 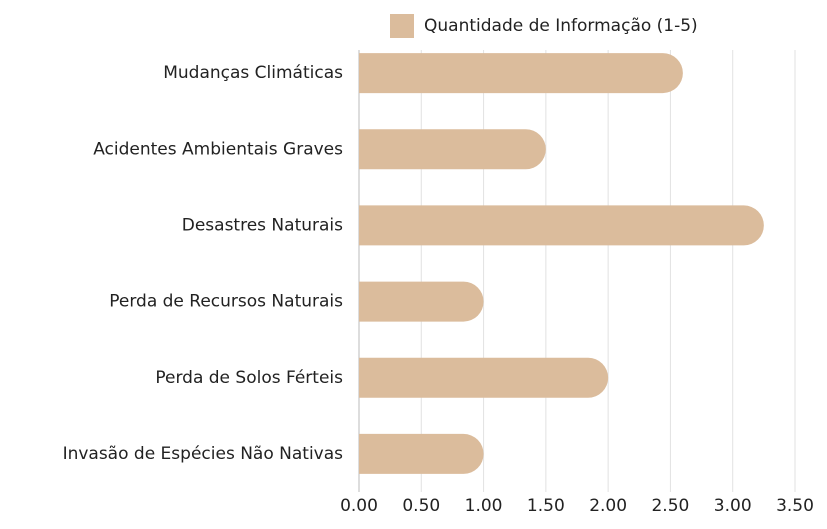 I want to click on x-tick-label: 2.00, so click(x=608, y=506).